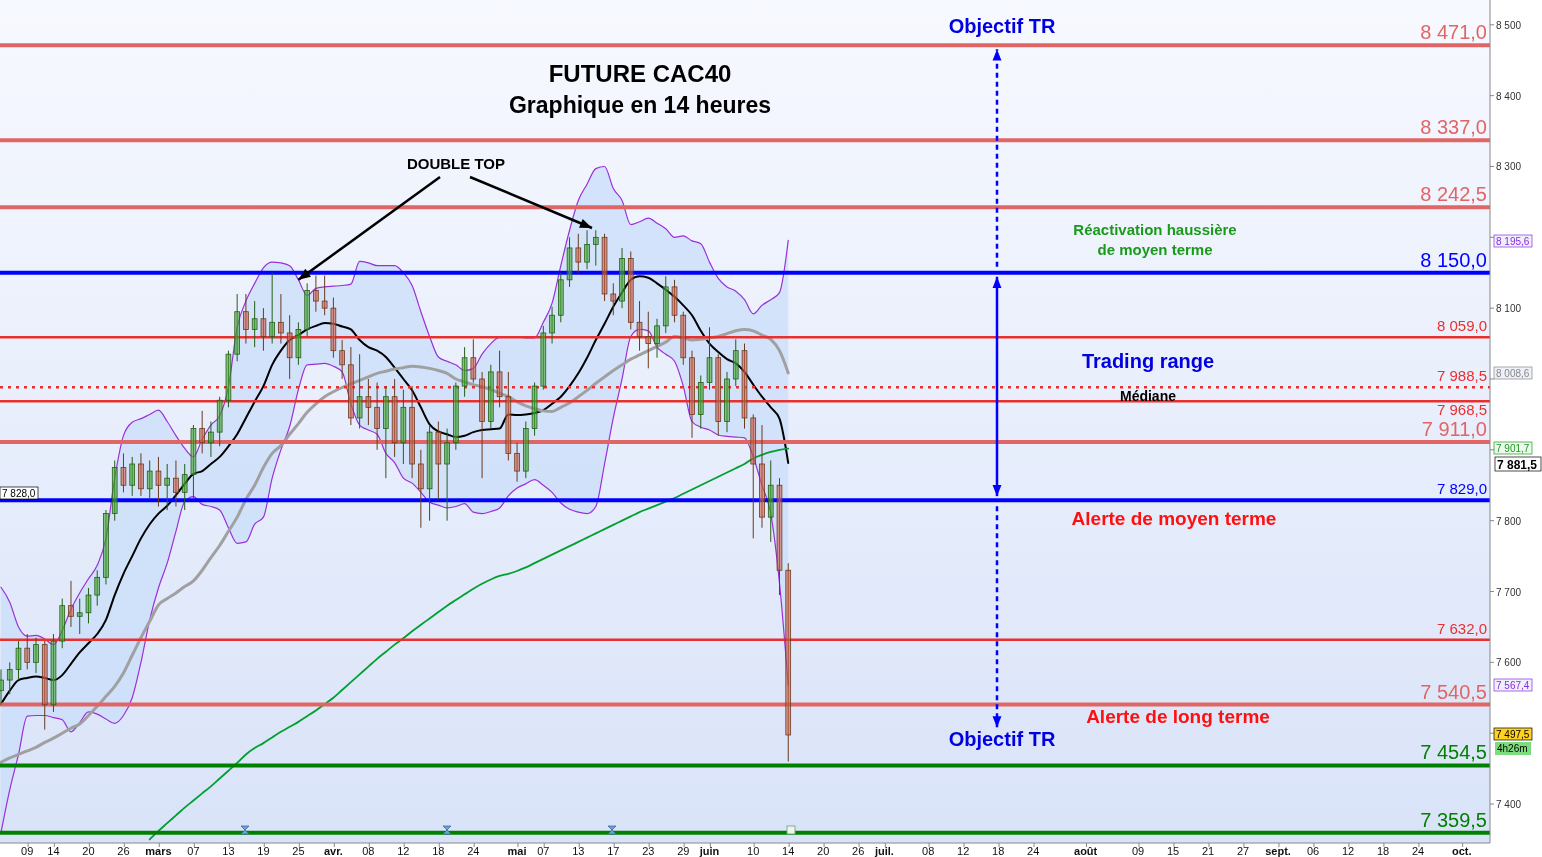 The width and height of the screenshot is (1542, 857). I want to click on y-tick-label: 8 400, so click(1509, 96).